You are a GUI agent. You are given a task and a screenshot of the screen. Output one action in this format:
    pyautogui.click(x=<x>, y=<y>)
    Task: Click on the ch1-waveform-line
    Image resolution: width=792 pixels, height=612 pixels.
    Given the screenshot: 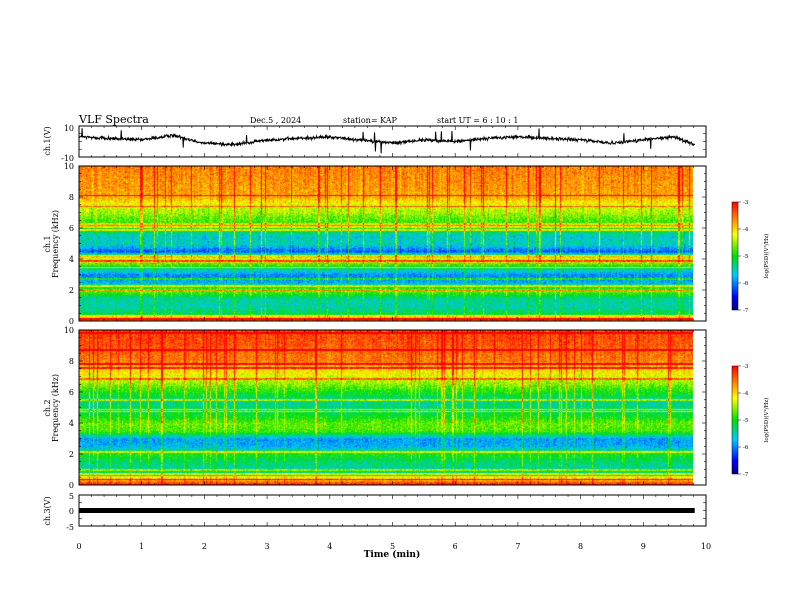 What is the action you would take?
    pyautogui.click(x=387, y=141)
    